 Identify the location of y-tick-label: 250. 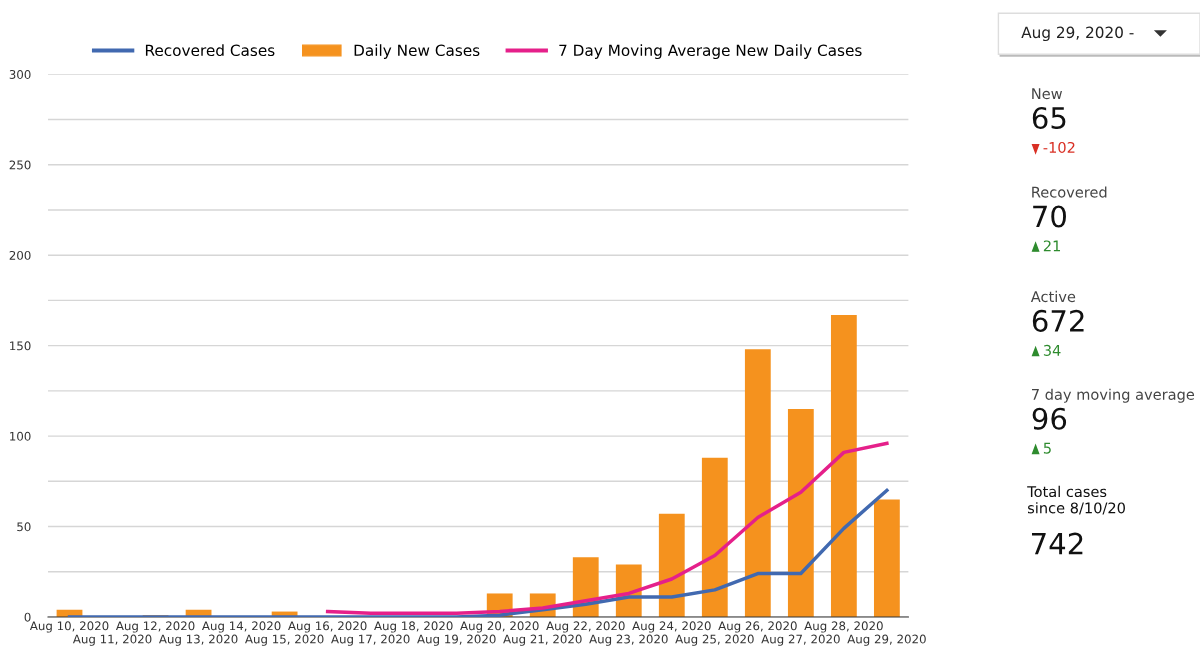
(20, 165).